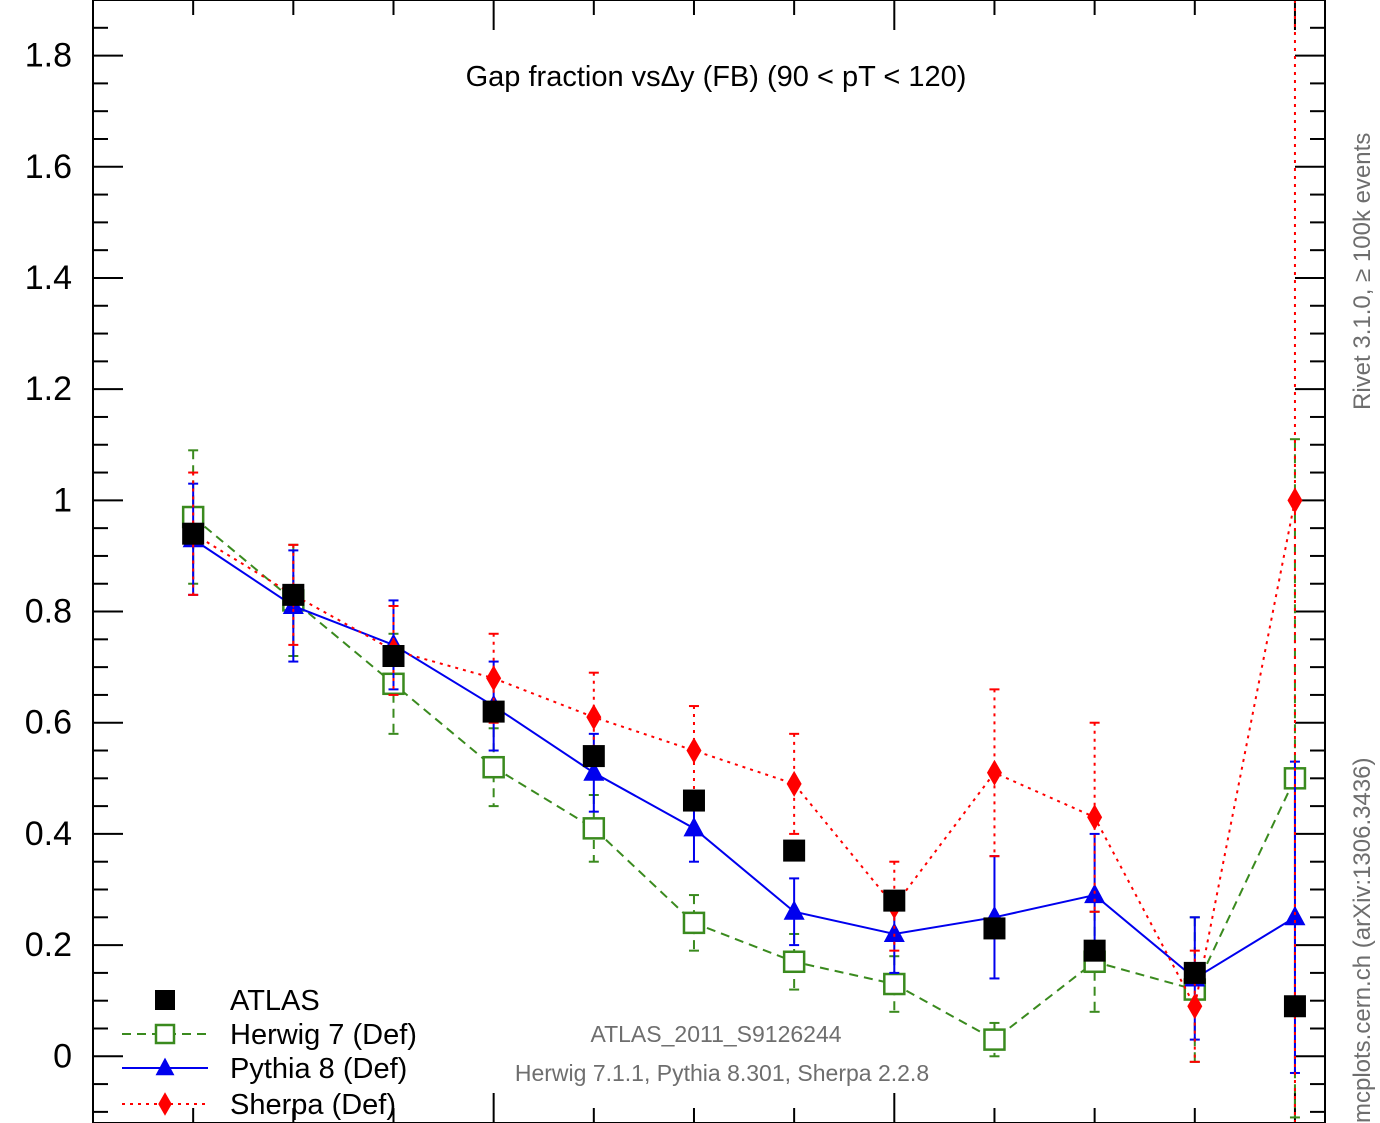 This screenshot has height=1123, width=1380. I want to click on legend-marker-sherpa-def, so click(165, 1104).